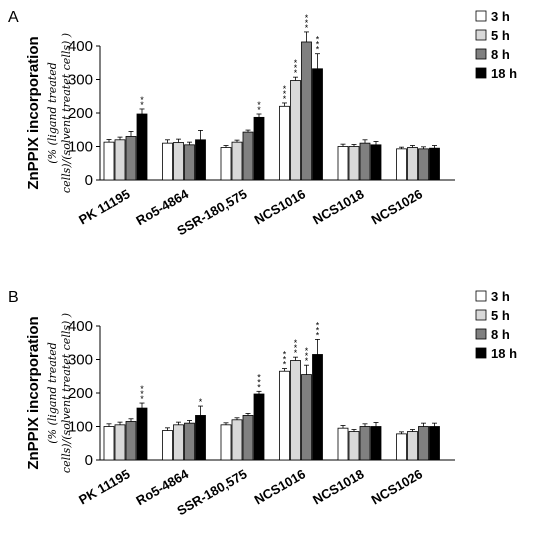 The image size is (536, 550). What do you see at coordinates (504, 353) in the screenshot?
I see `legend-label: 18 h` at bounding box center [504, 353].